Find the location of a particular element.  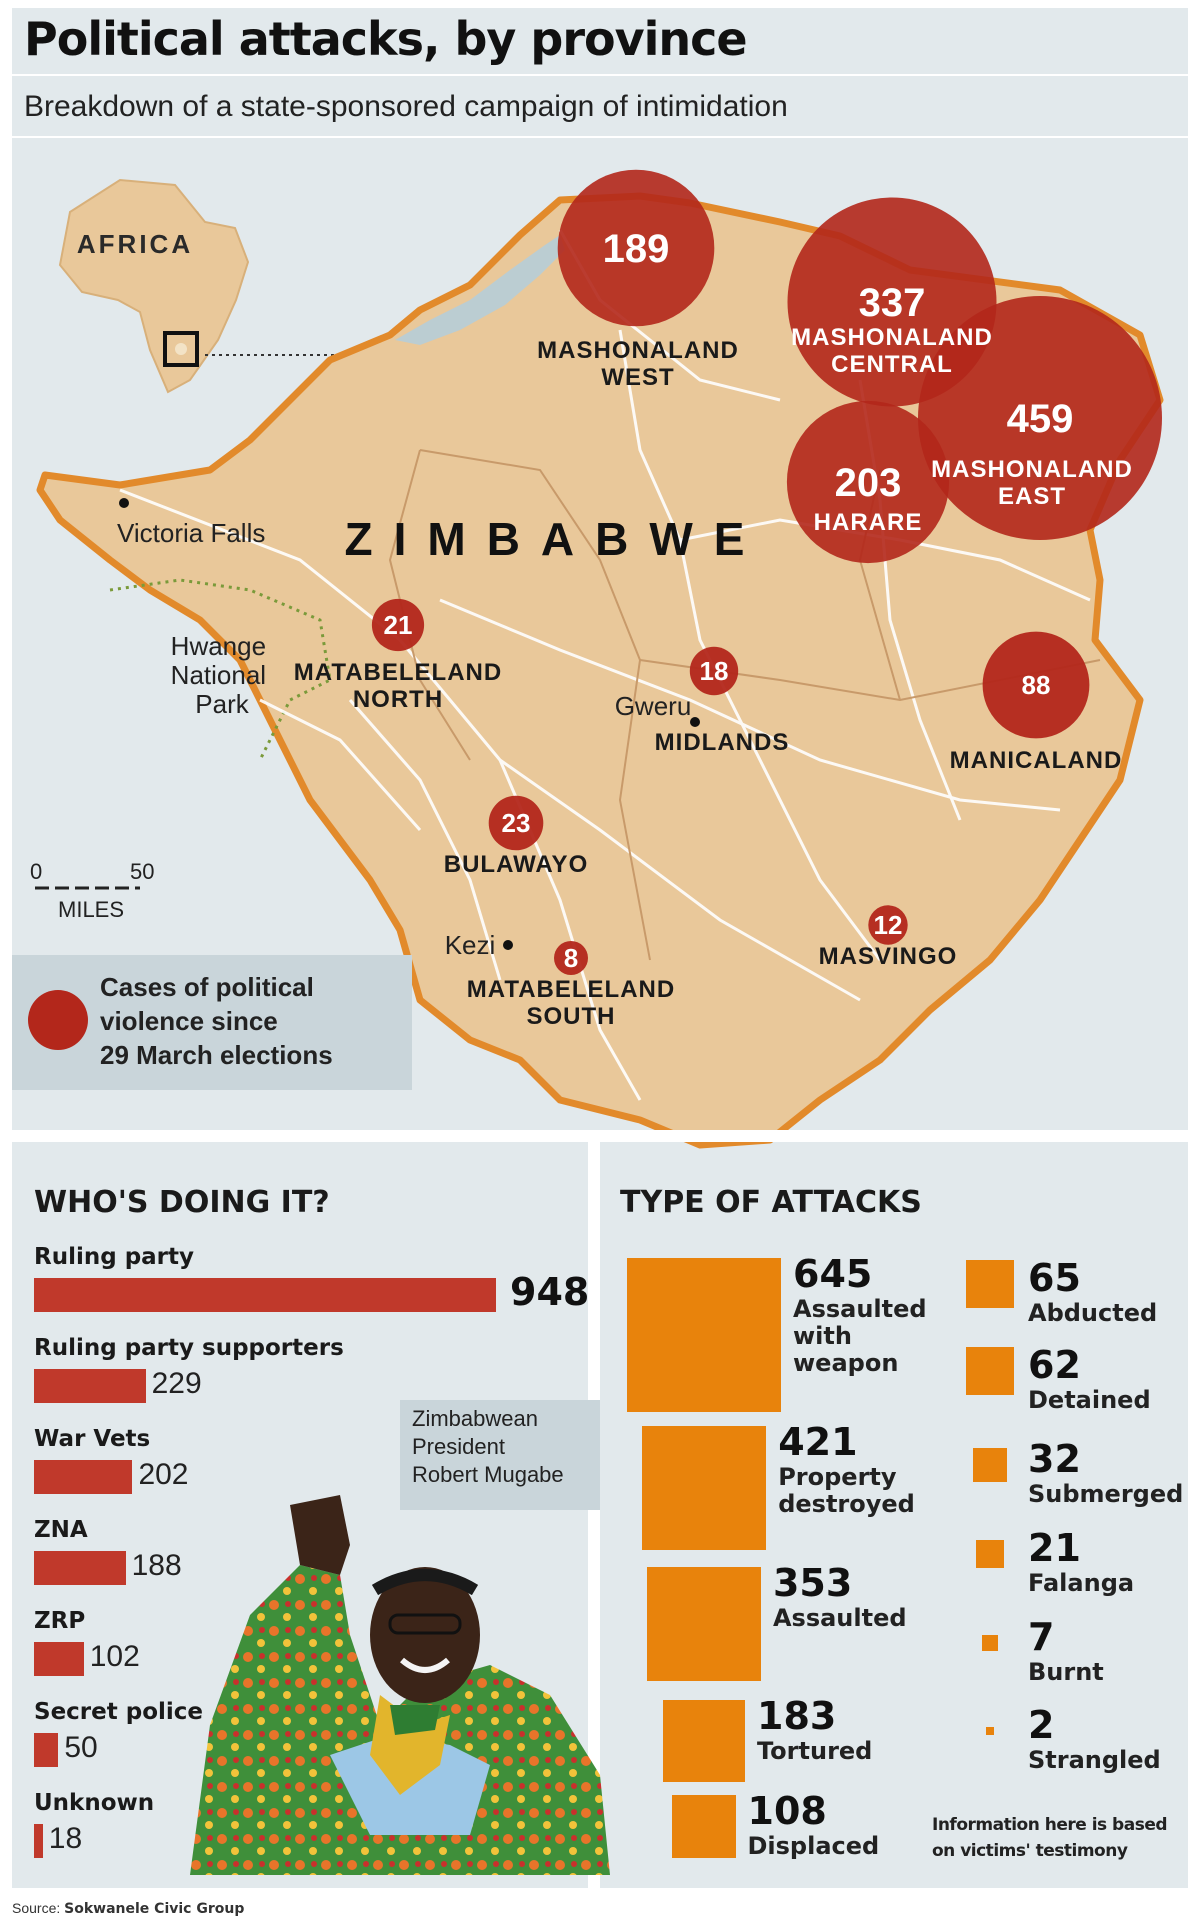

attack-type-label: Falanga is located at coordinates (1081, 1583).